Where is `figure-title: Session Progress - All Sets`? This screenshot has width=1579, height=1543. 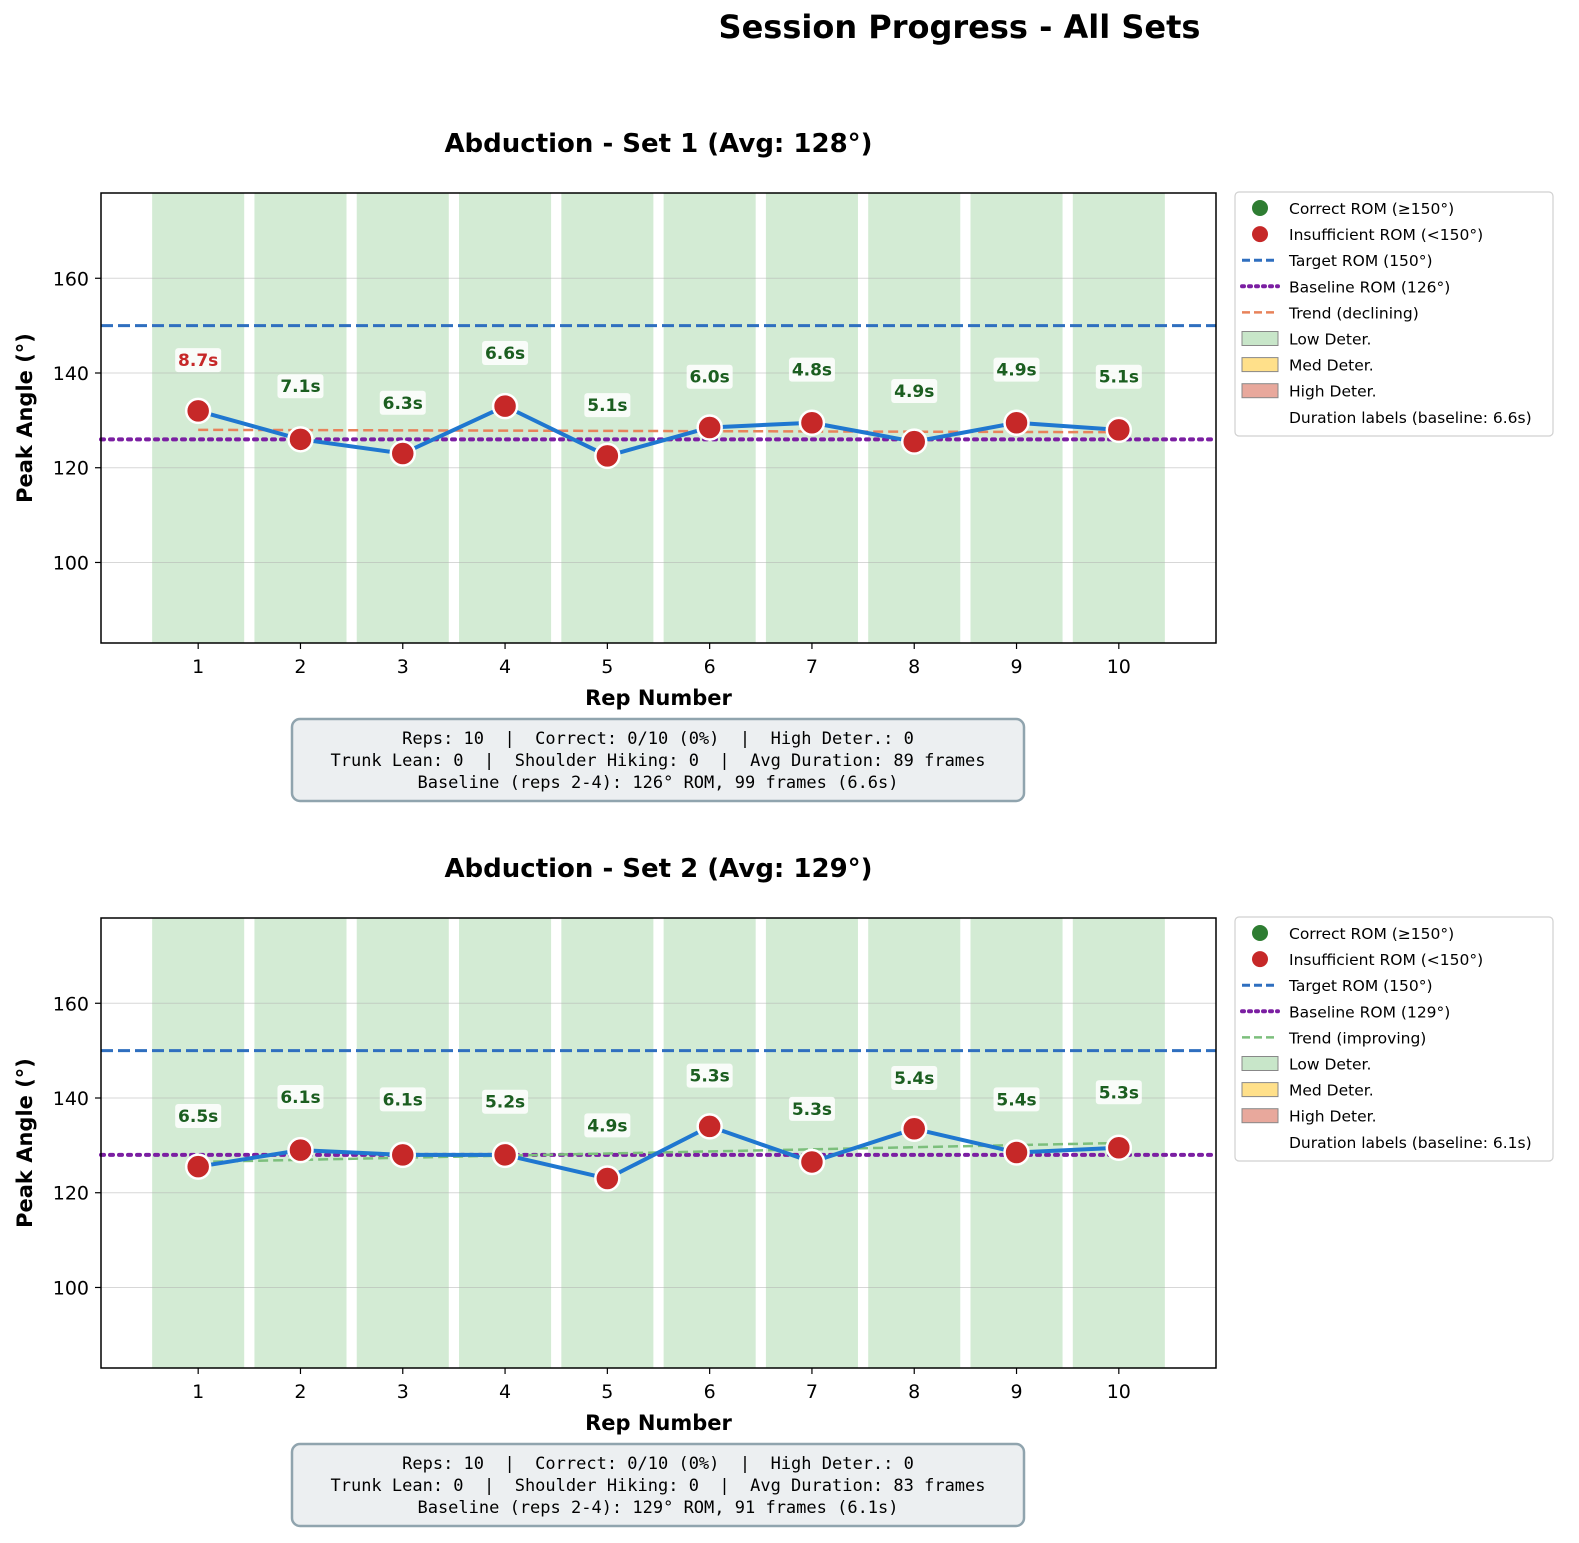
figure-title: Session Progress - All Sets is located at coordinates (789, 27).